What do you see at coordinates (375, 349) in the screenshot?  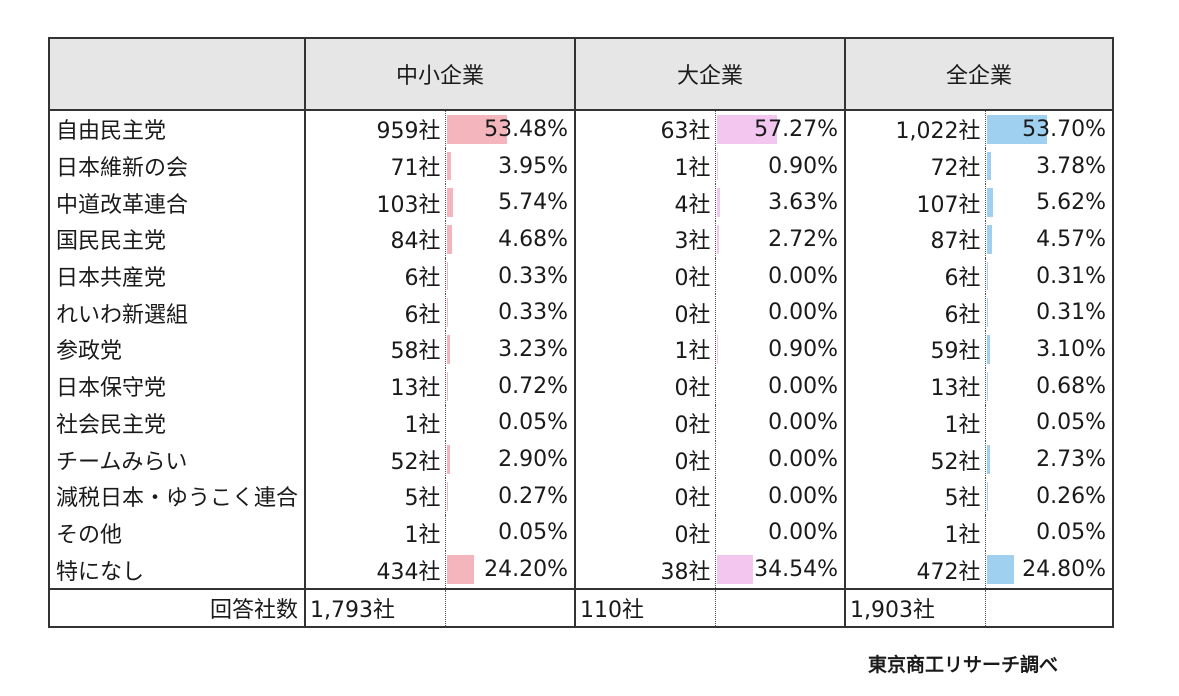 I see `small-count-cell: 58社` at bounding box center [375, 349].